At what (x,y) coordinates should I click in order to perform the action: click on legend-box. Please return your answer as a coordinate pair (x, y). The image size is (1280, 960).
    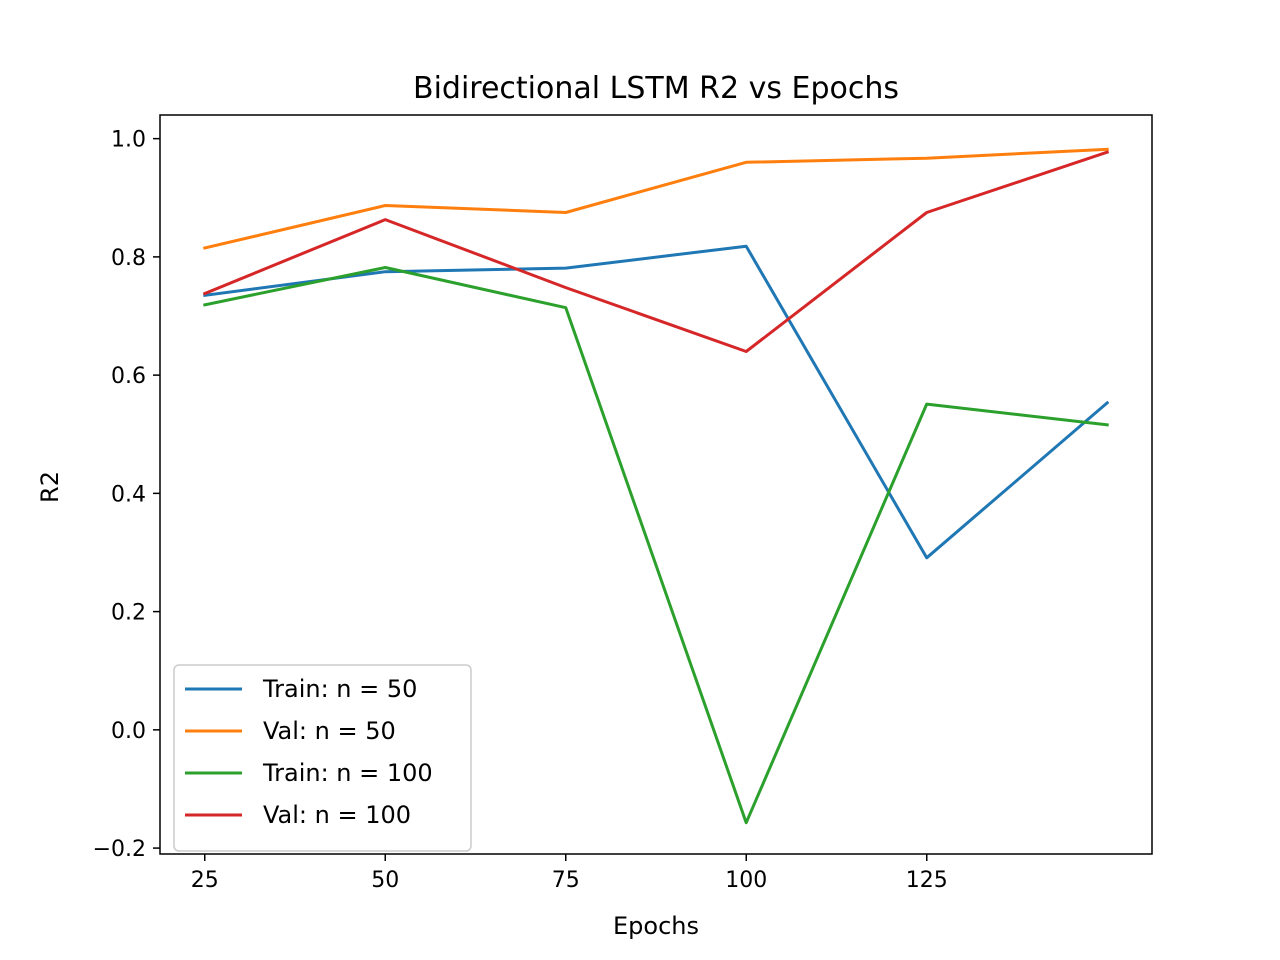
    Looking at the image, I should click on (322, 758).